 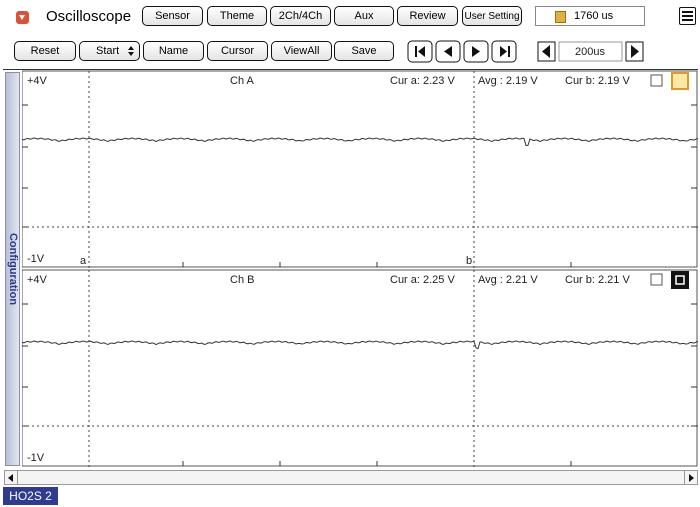 What do you see at coordinates (30, 496) in the screenshot?
I see `status-label: HO2S 2` at bounding box center [30, 496].